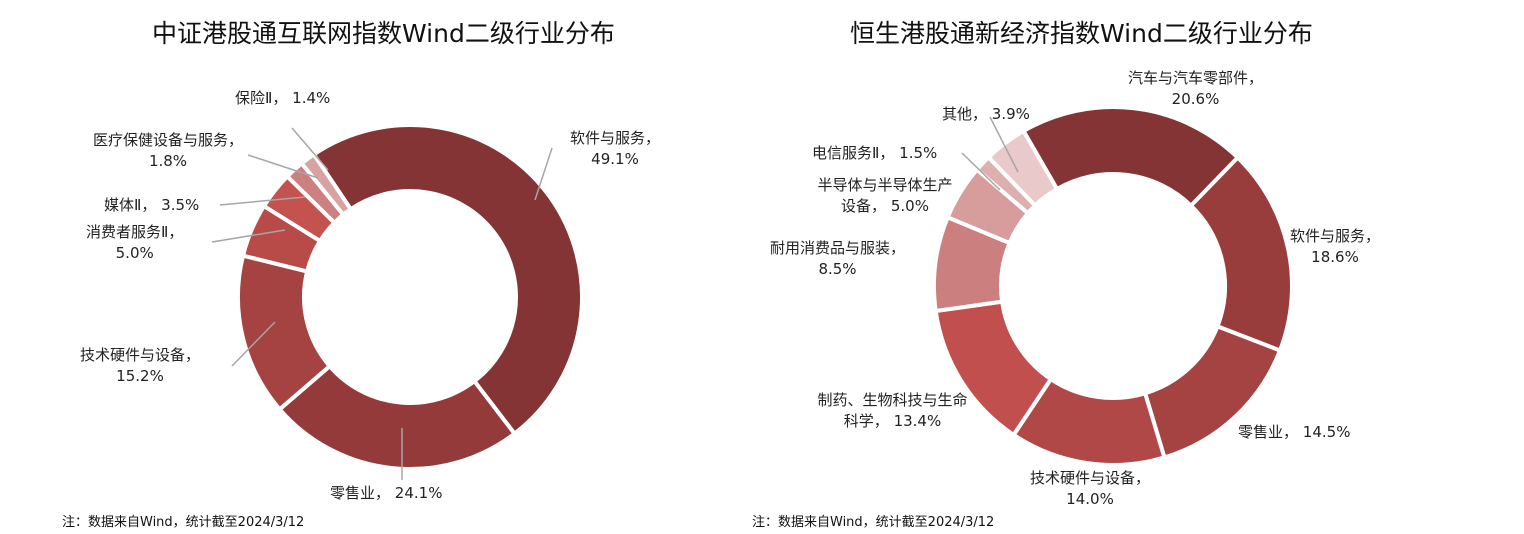  I want to click on label-telecom-right: 电信服务Ⅱ， 1.5%, so click(875, 153).